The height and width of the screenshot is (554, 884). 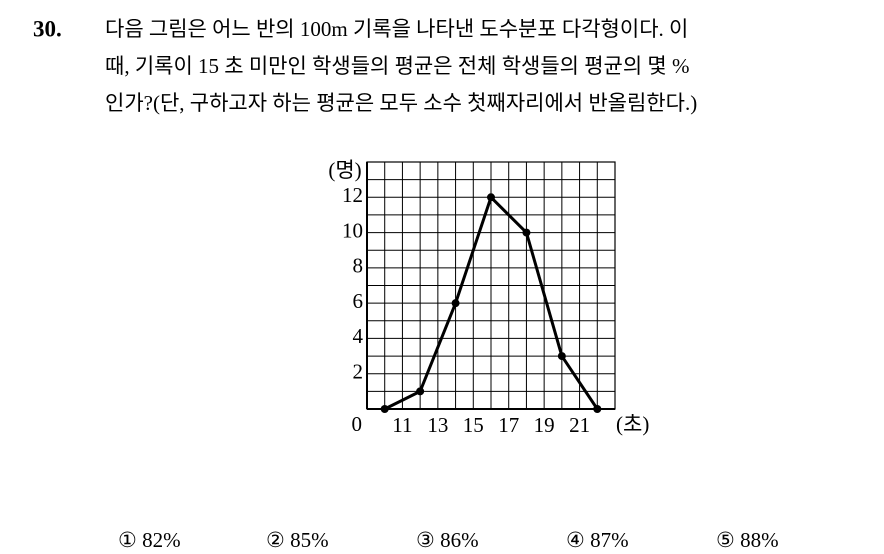 I want to click on problem-text: 인가?(단, 구하고자 하는 평균은 모두 소수 첫째자리에서 반올림한다.), so click(x=401, y=103).